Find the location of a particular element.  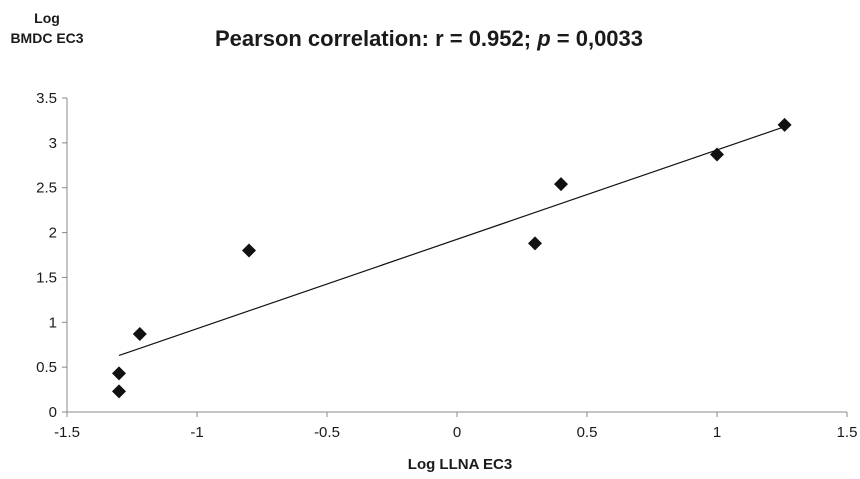

y-tick-label: 1.5 is located at coordinates (46, 277).